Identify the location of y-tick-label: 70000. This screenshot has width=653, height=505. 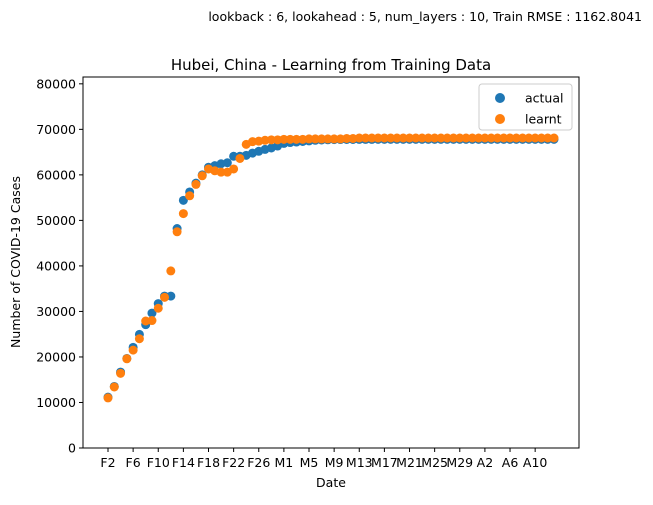
(56, 129).